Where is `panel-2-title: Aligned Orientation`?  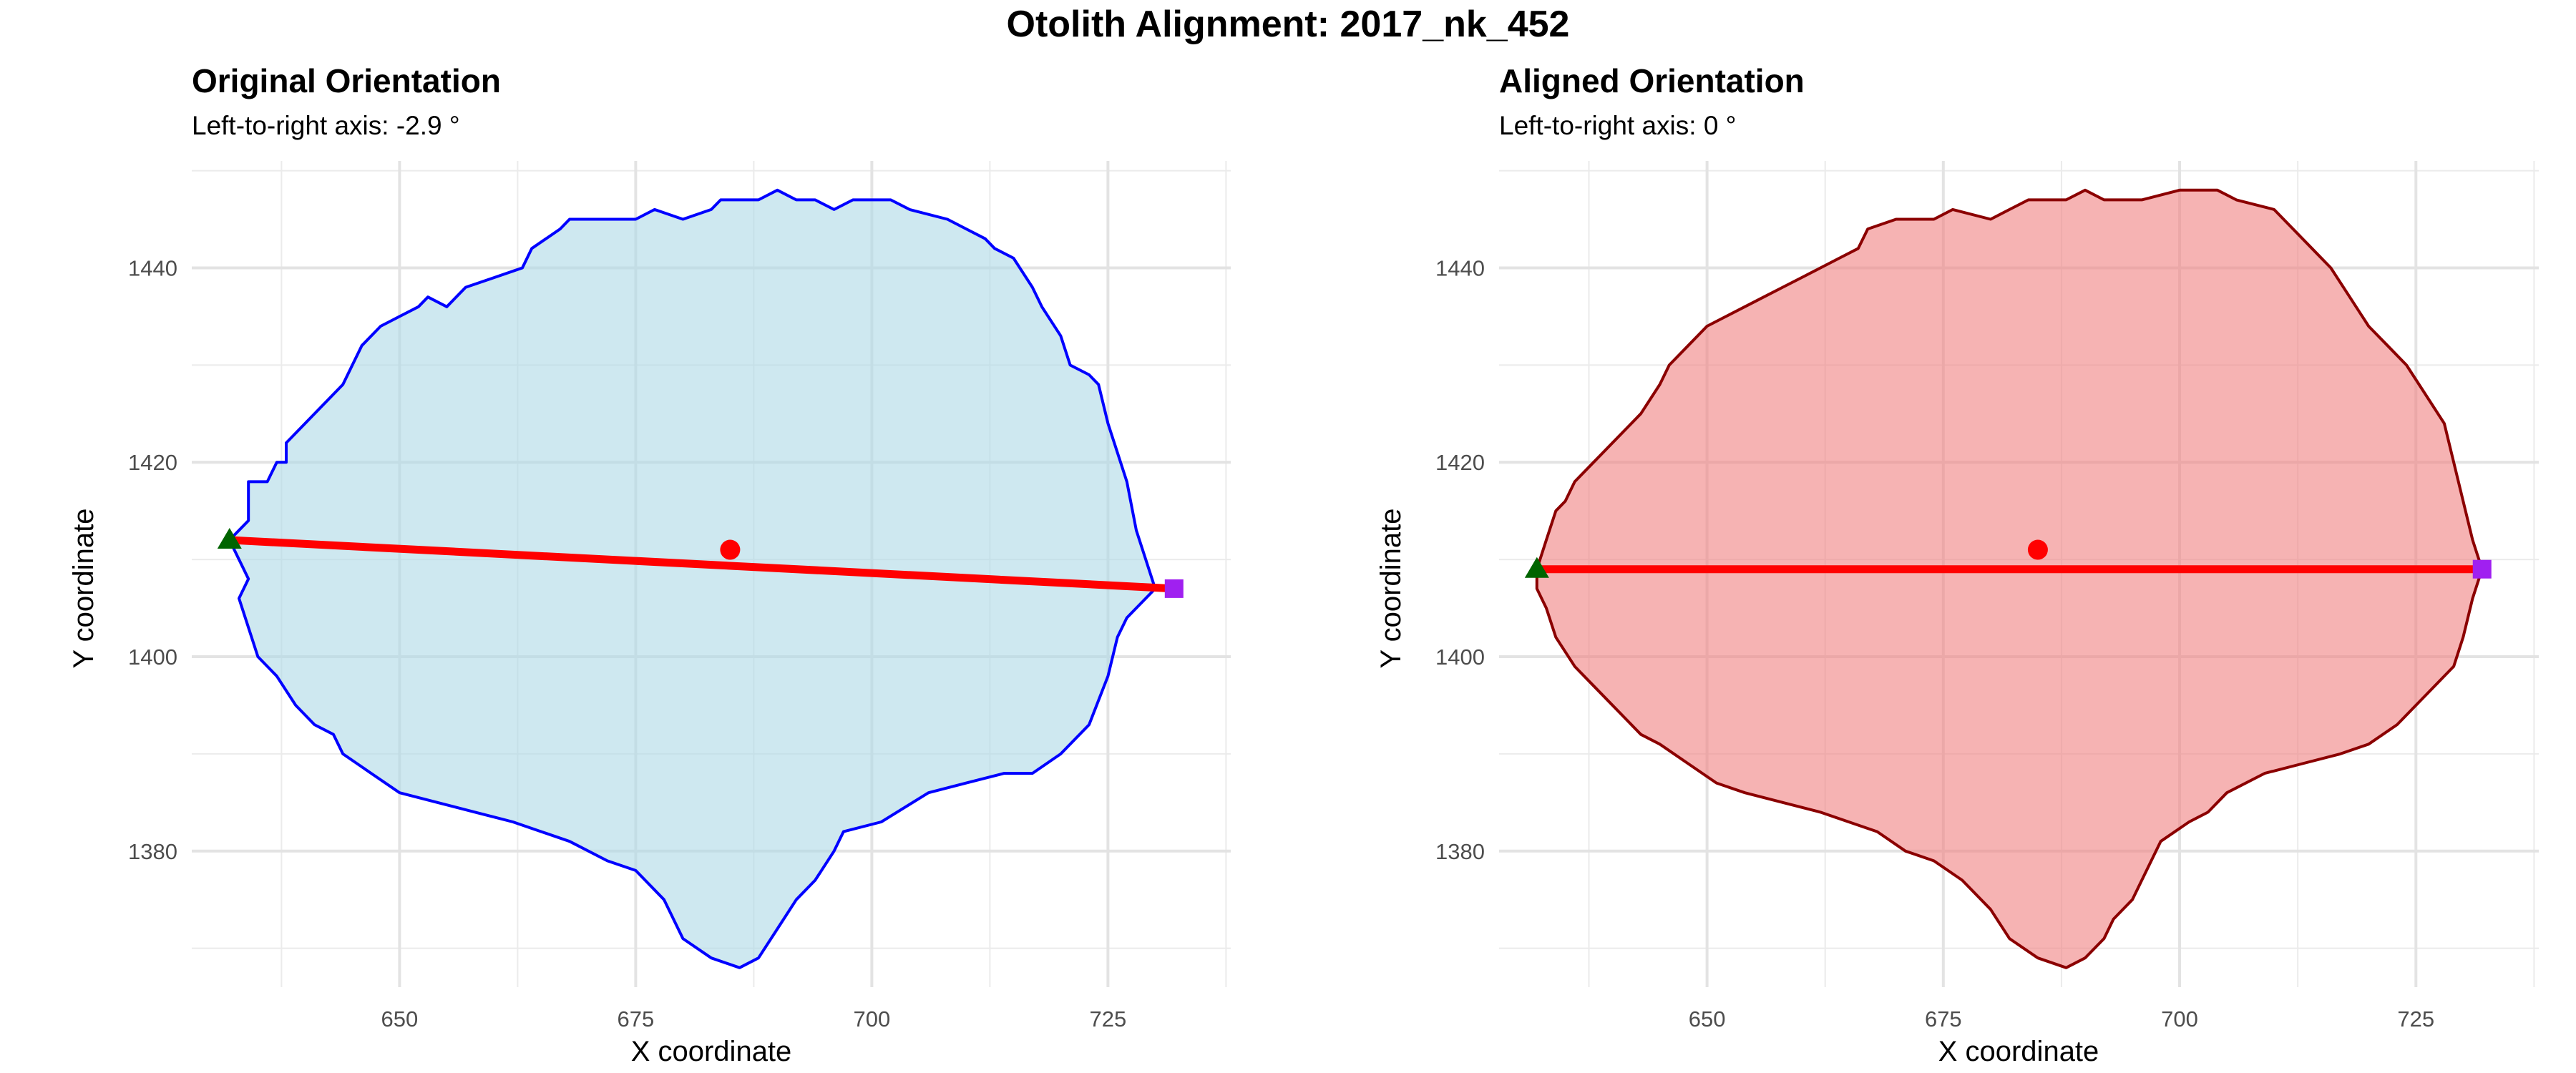 panel-2-title: Aligned Orientation is located at coordinates (1652, 80).